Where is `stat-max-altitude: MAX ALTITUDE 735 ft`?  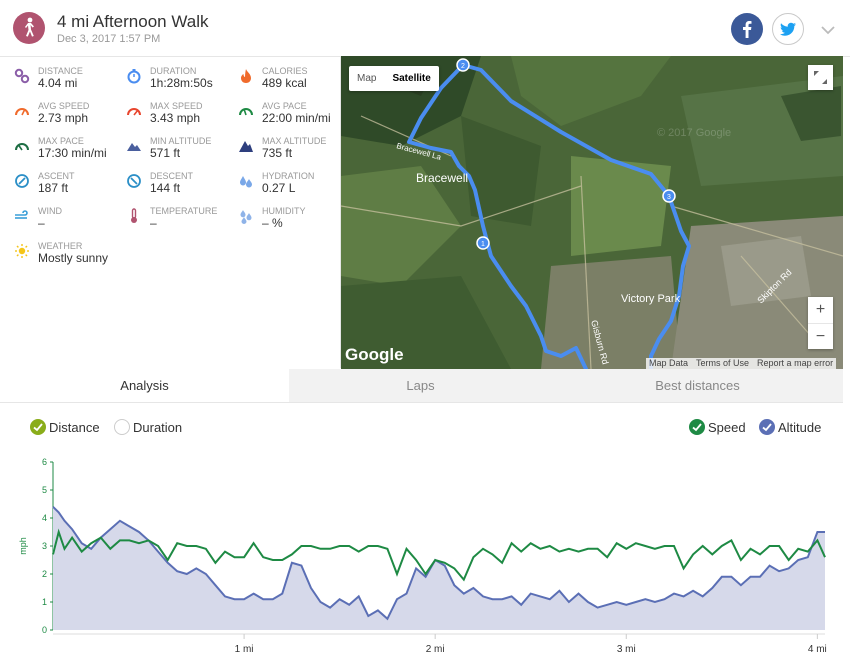 stat-max-altitude: MAX ALTITUDE 735 ft is located at coordinates (294, 153).